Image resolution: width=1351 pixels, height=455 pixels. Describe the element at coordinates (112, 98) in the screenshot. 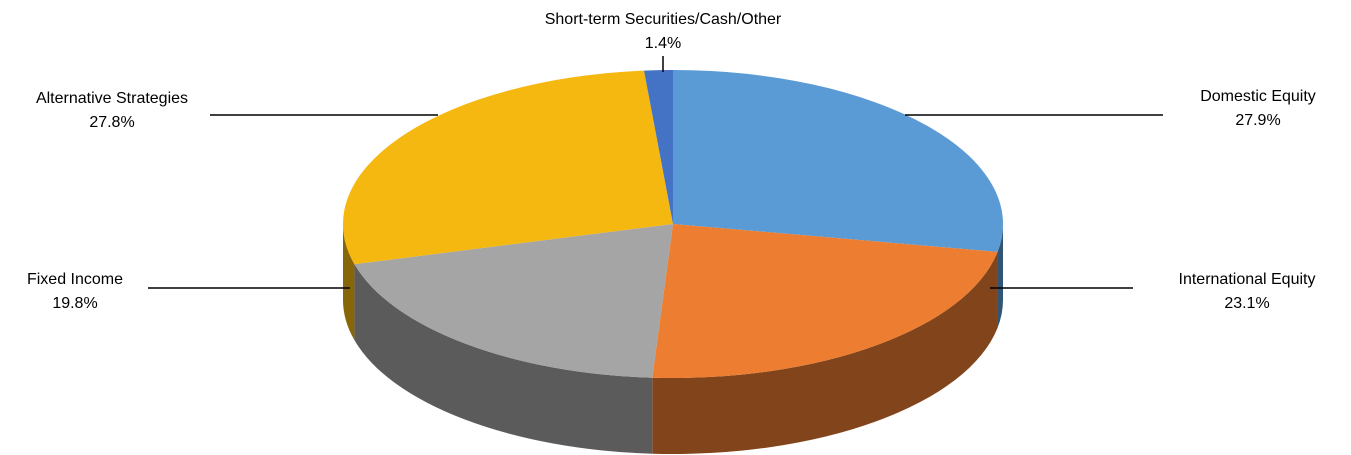

I see `slice-label: Alternative Strategies` at that location.